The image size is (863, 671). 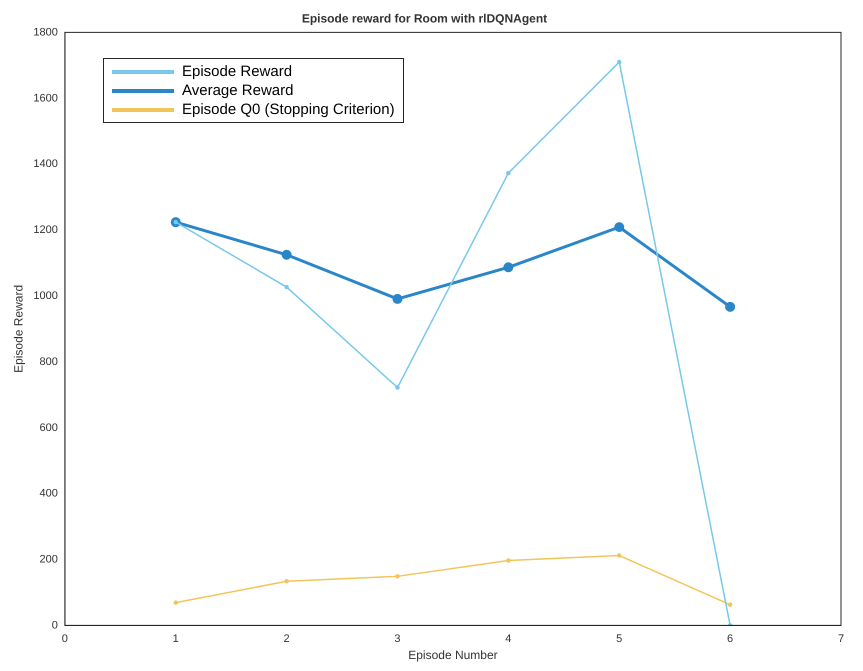 I want to click on legend-label: Episode Reward, so click(x=237, y=71).